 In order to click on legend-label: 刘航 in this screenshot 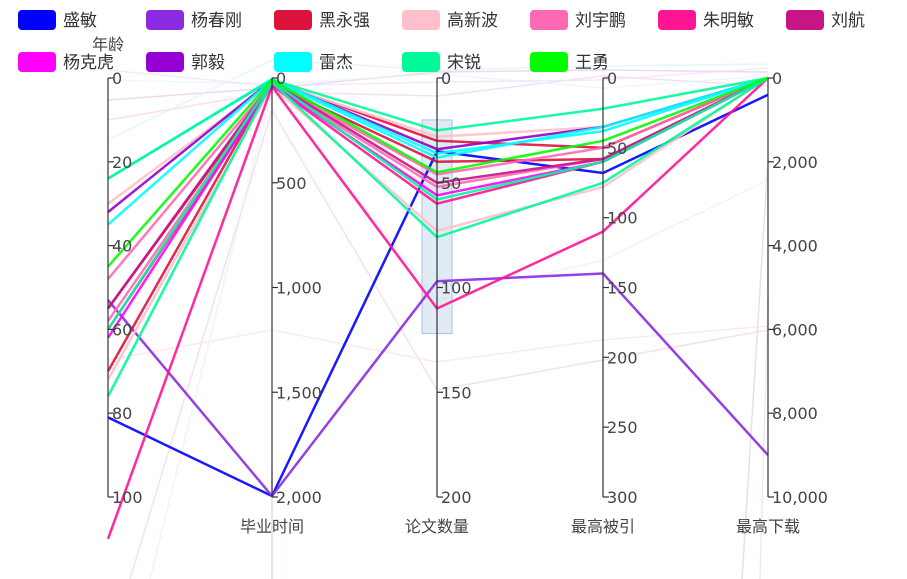, I will do `click(848, 21)`.